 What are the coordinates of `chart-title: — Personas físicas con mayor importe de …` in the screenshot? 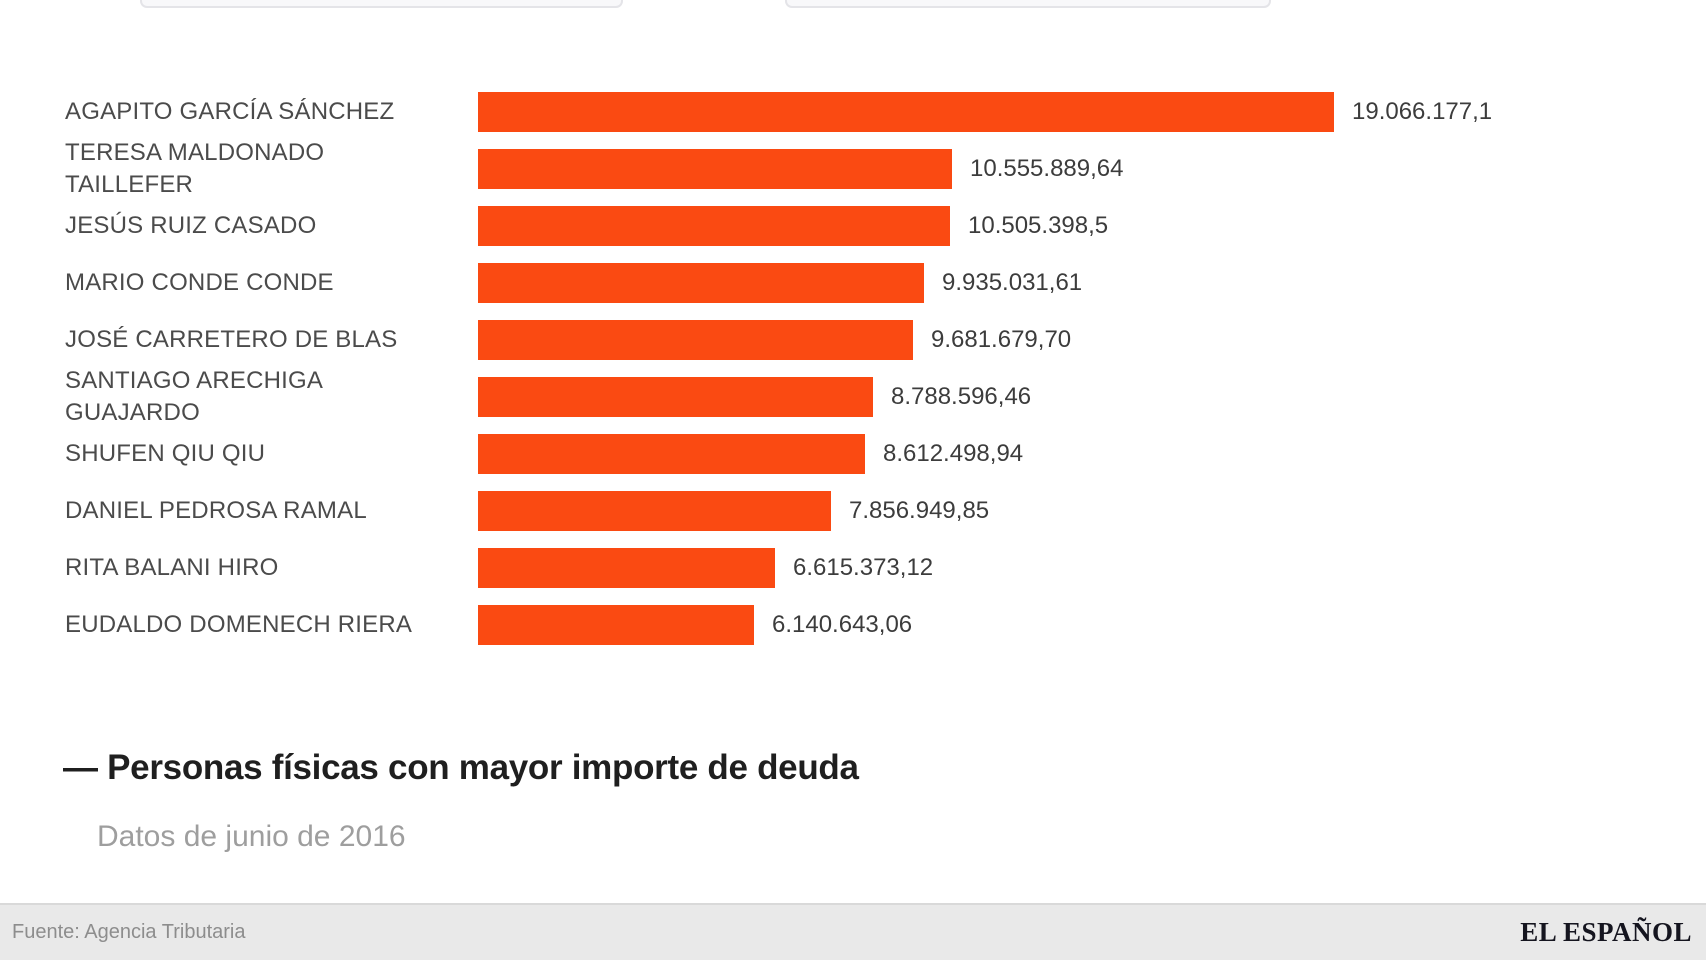 It's located at (461, 767).